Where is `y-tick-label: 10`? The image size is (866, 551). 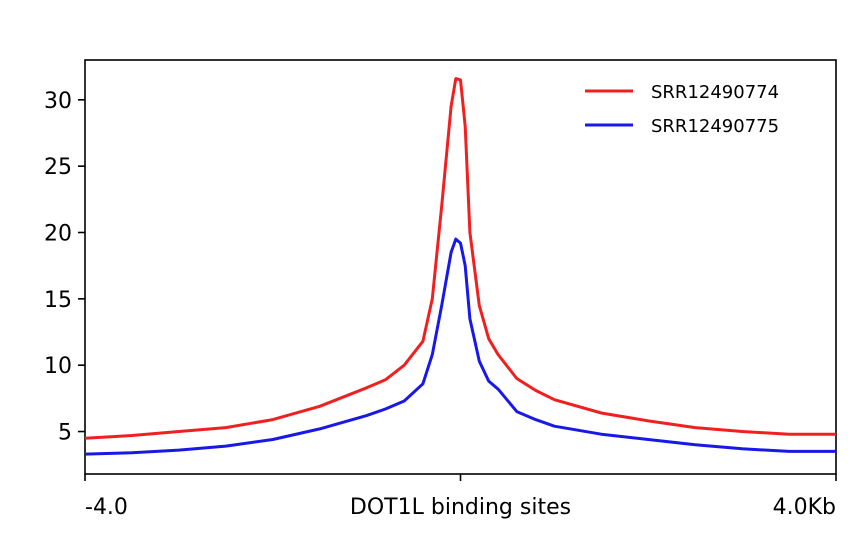
y-tick-label: 10 is located at coordinates (58, 366).